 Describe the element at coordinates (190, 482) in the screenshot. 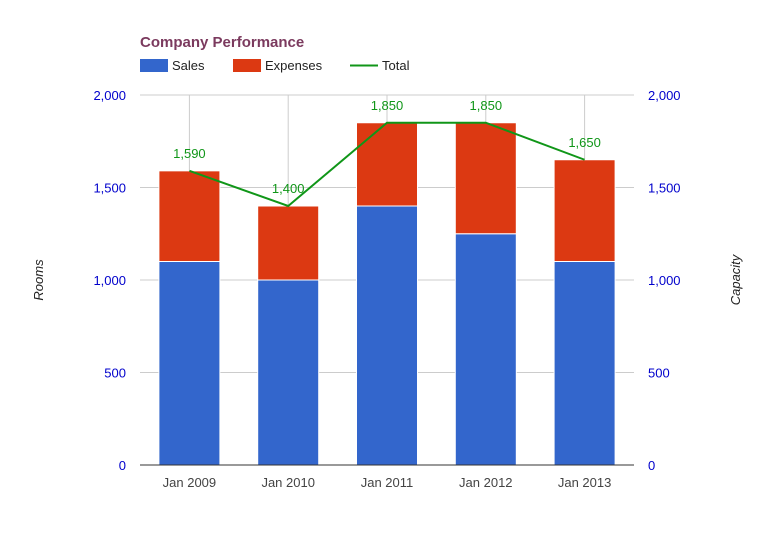

I see `x-tick-label-0: Jan 2009` at that location.